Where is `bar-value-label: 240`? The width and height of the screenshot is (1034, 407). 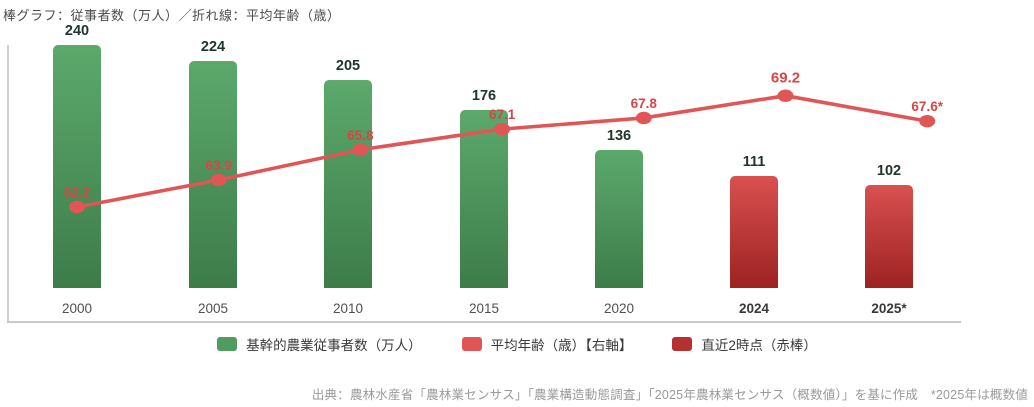 bar-value-label: 240 is located at coordinates (77, 31).